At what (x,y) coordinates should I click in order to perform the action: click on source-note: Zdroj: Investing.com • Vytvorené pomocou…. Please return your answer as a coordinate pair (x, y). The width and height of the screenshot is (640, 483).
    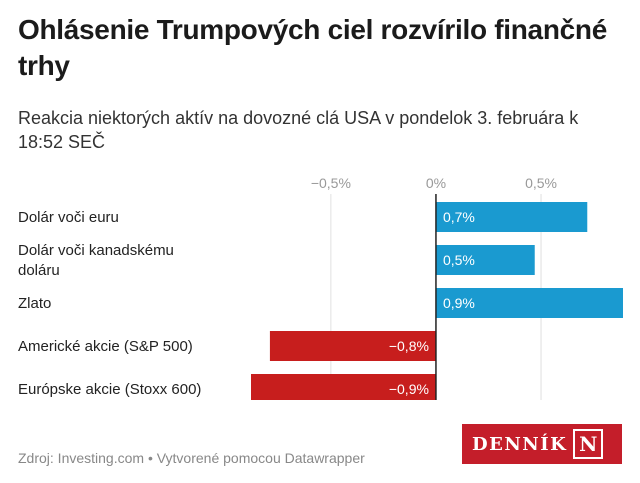
    Looking at the image, I should click on (191, 458).